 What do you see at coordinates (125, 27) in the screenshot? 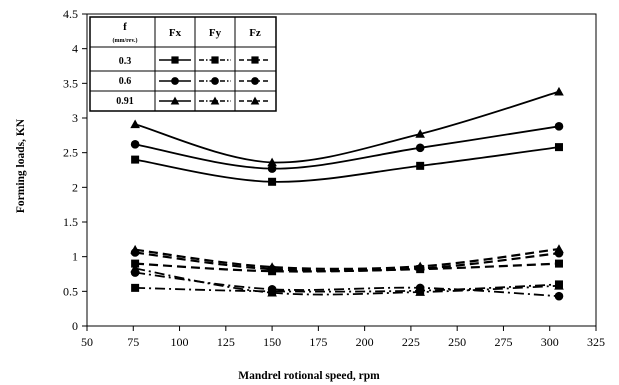
I see `legend-header-feed: f` at bounding box center [125, 27].